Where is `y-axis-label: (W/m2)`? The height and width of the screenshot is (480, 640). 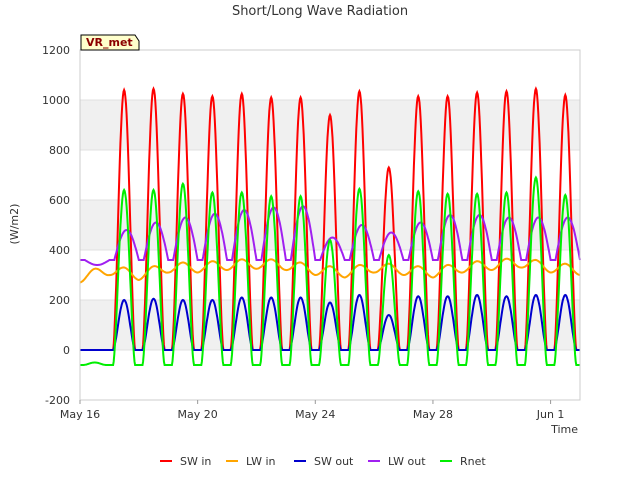 y-axis-label: (W/m2) is located at coordinates (14, 224).